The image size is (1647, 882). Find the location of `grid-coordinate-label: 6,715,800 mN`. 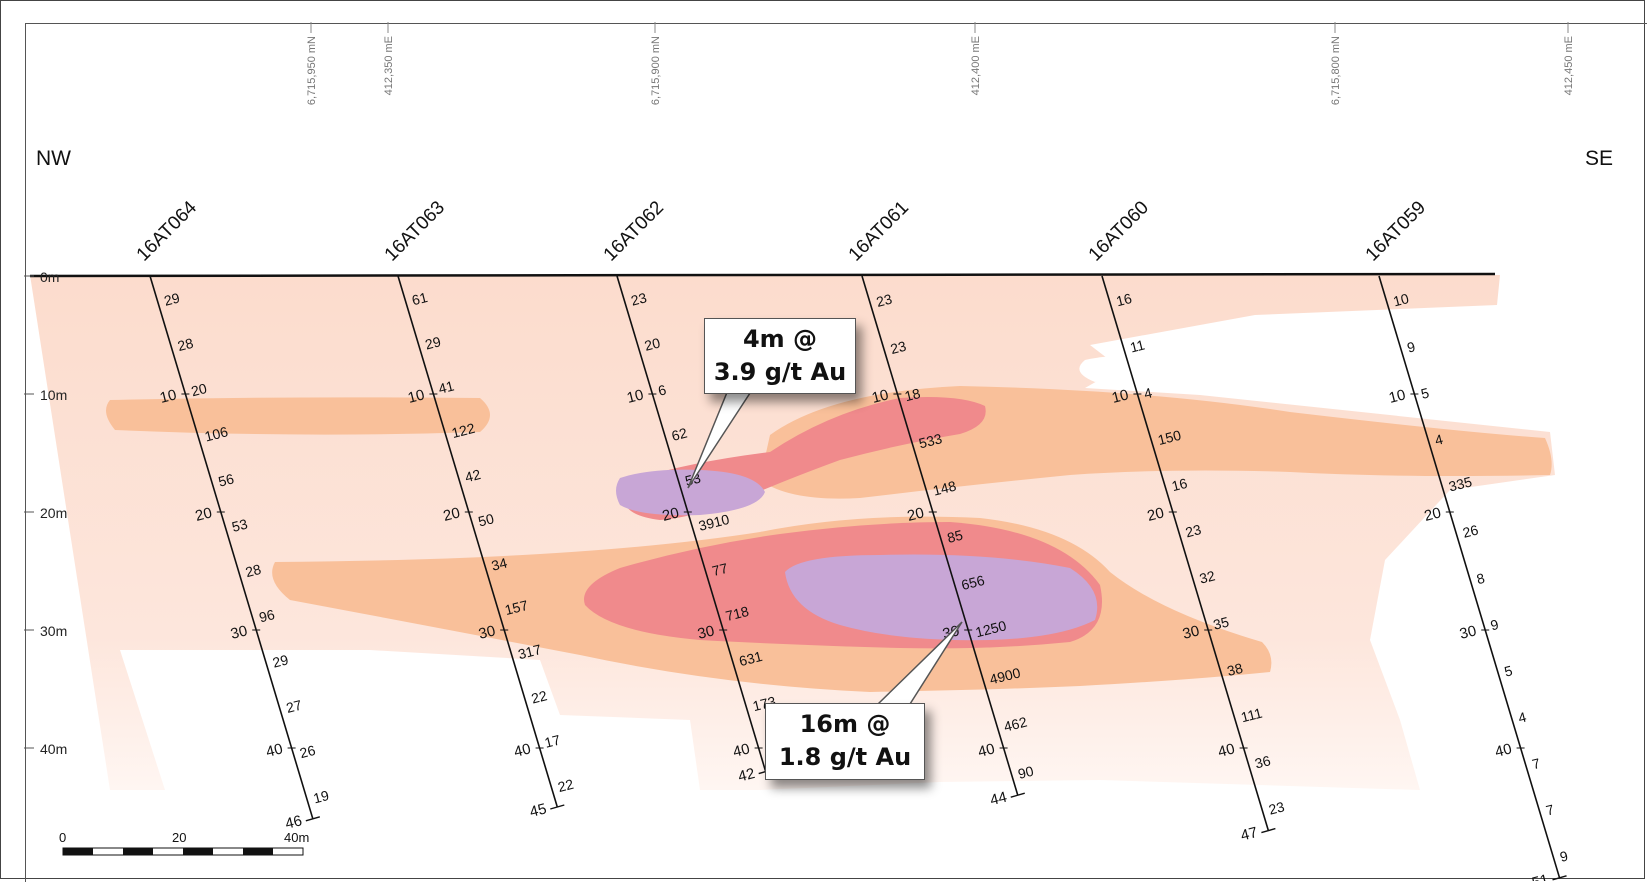

grid-coordinate-label: 6,715,800 mN is located at coordinates (1336, 70).